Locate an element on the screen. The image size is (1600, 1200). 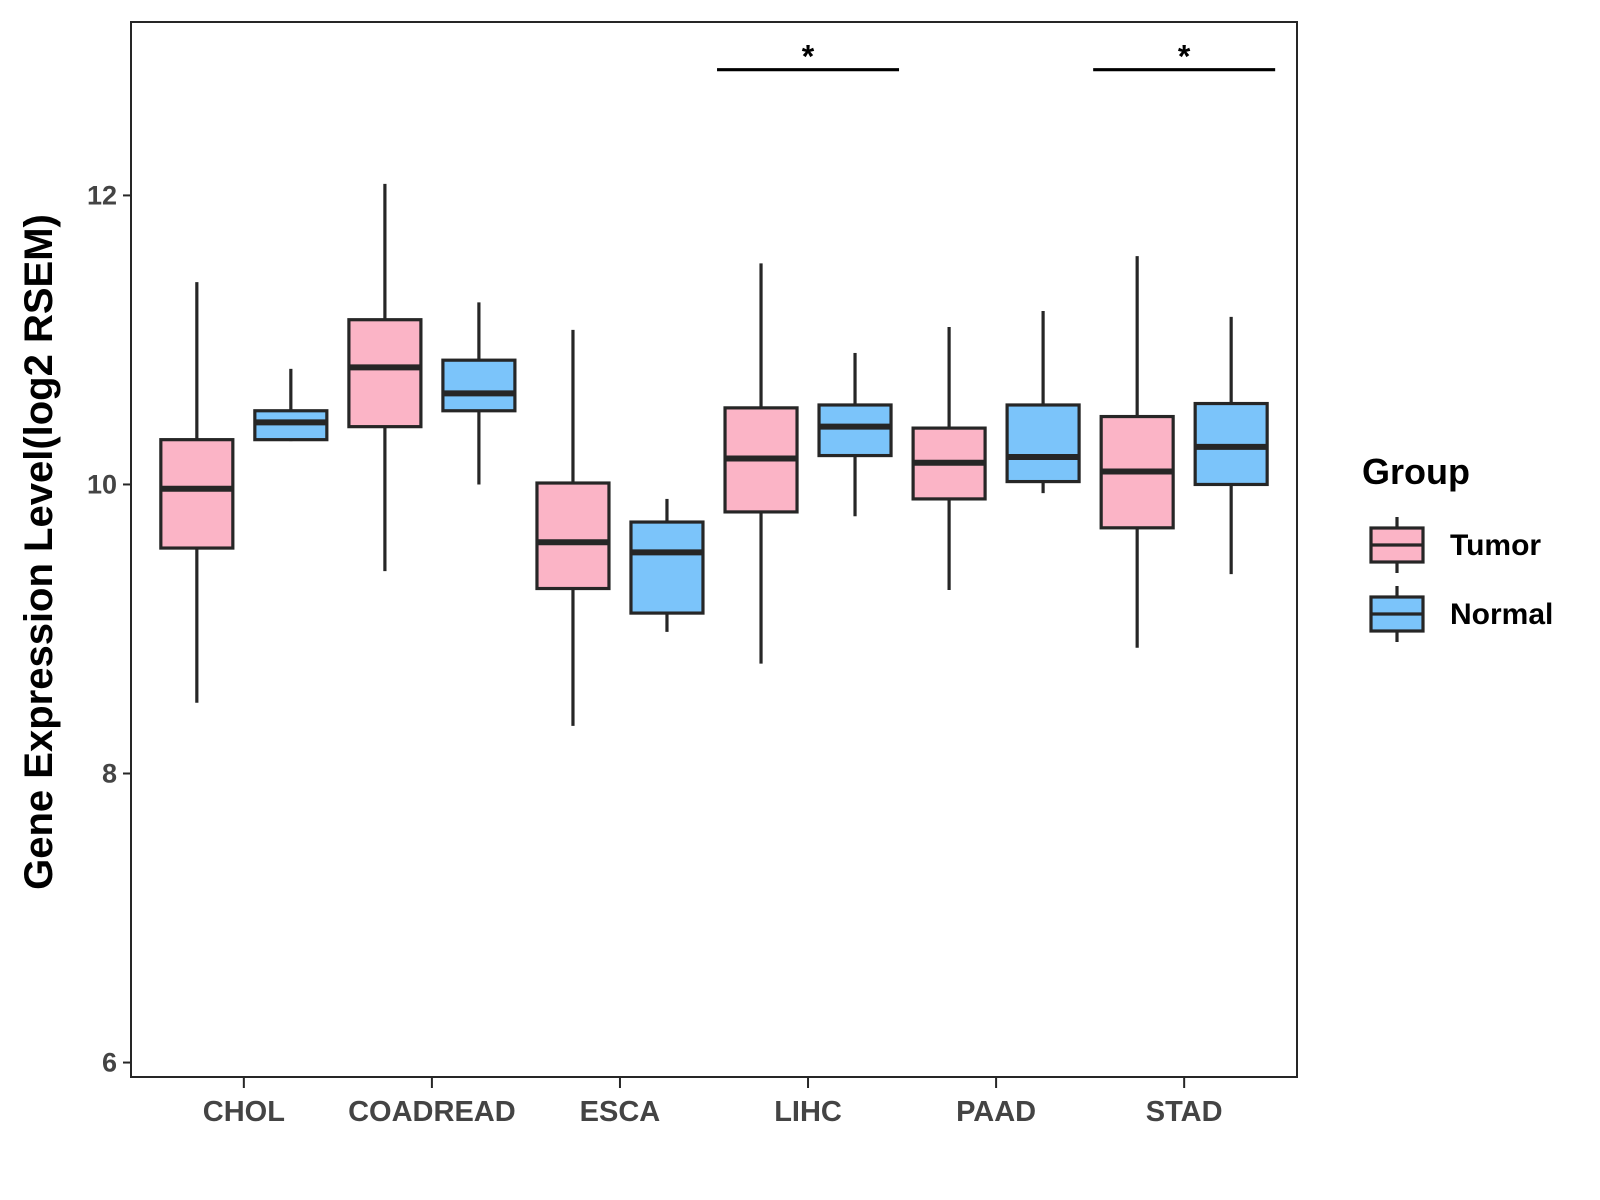
x-tick-label-paad: PAAD is located at coordinates (996, 1112).